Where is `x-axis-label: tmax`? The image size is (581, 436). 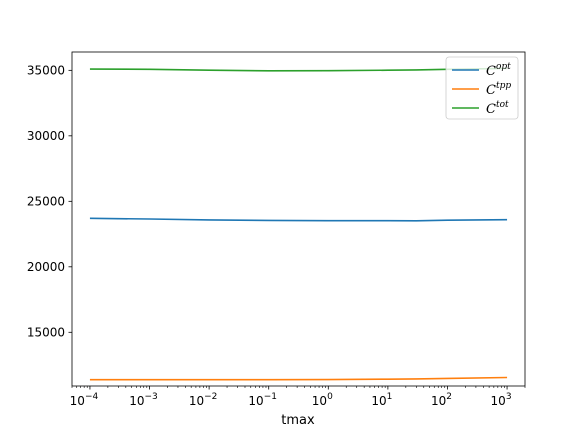
x-axis-label: tmax is located at coordinates (298, 420).